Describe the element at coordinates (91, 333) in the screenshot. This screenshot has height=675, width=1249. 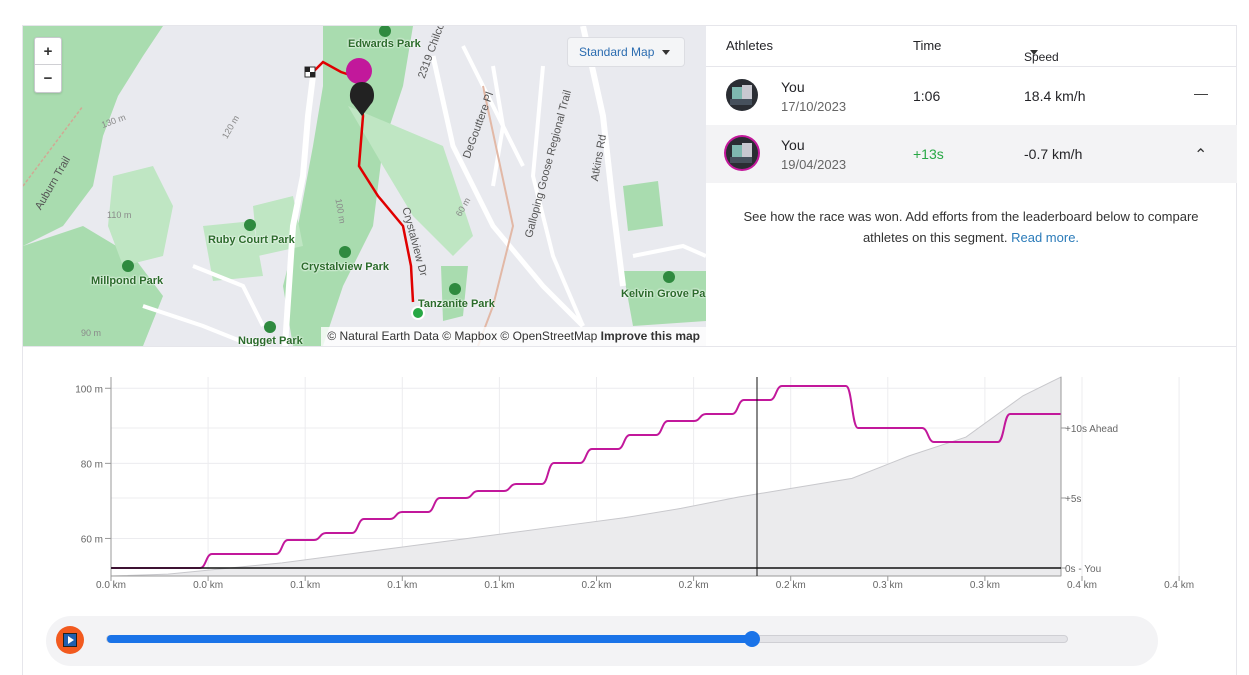
I see `contour-label: 90 m` at that location.